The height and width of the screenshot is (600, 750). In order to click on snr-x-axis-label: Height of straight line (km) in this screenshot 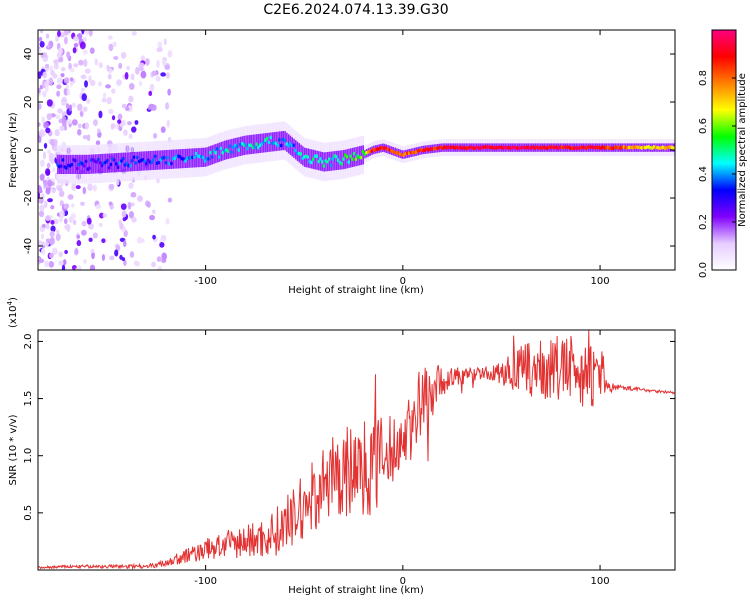, I will do `click(356, 590)`.